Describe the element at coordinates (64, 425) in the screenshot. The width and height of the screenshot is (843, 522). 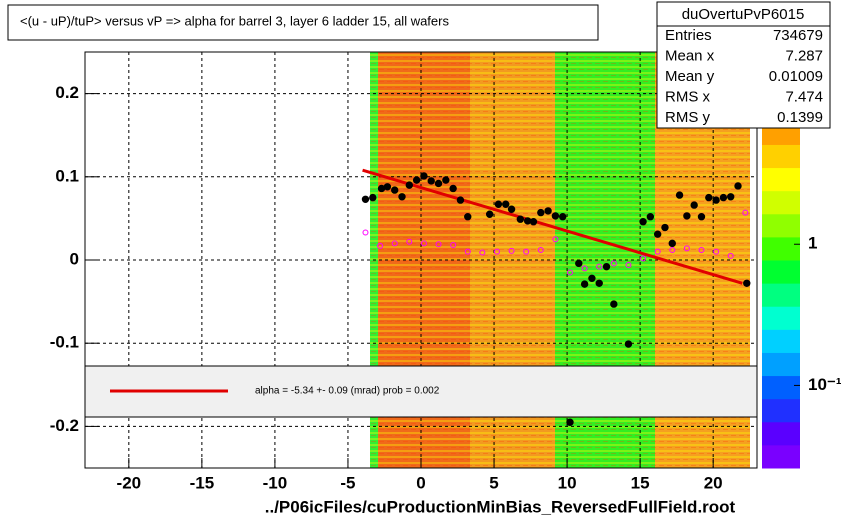
I see `y-tick-label: -0.2` at that location.